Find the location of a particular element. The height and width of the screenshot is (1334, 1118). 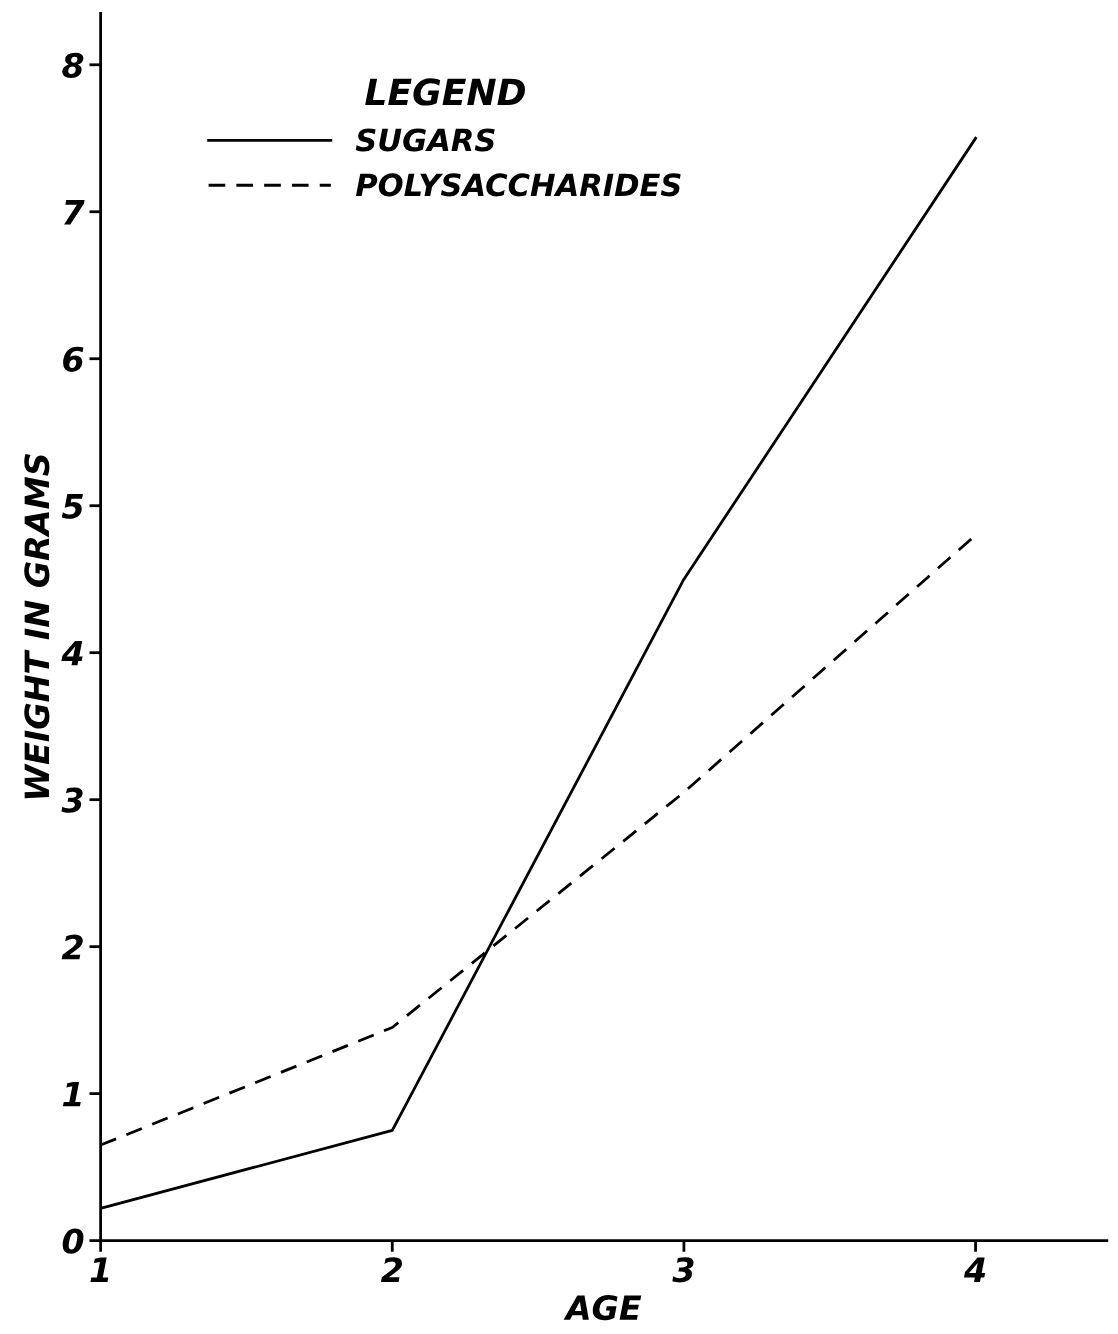

x-tick-label: 1 is located at coordinates (99, 1269).